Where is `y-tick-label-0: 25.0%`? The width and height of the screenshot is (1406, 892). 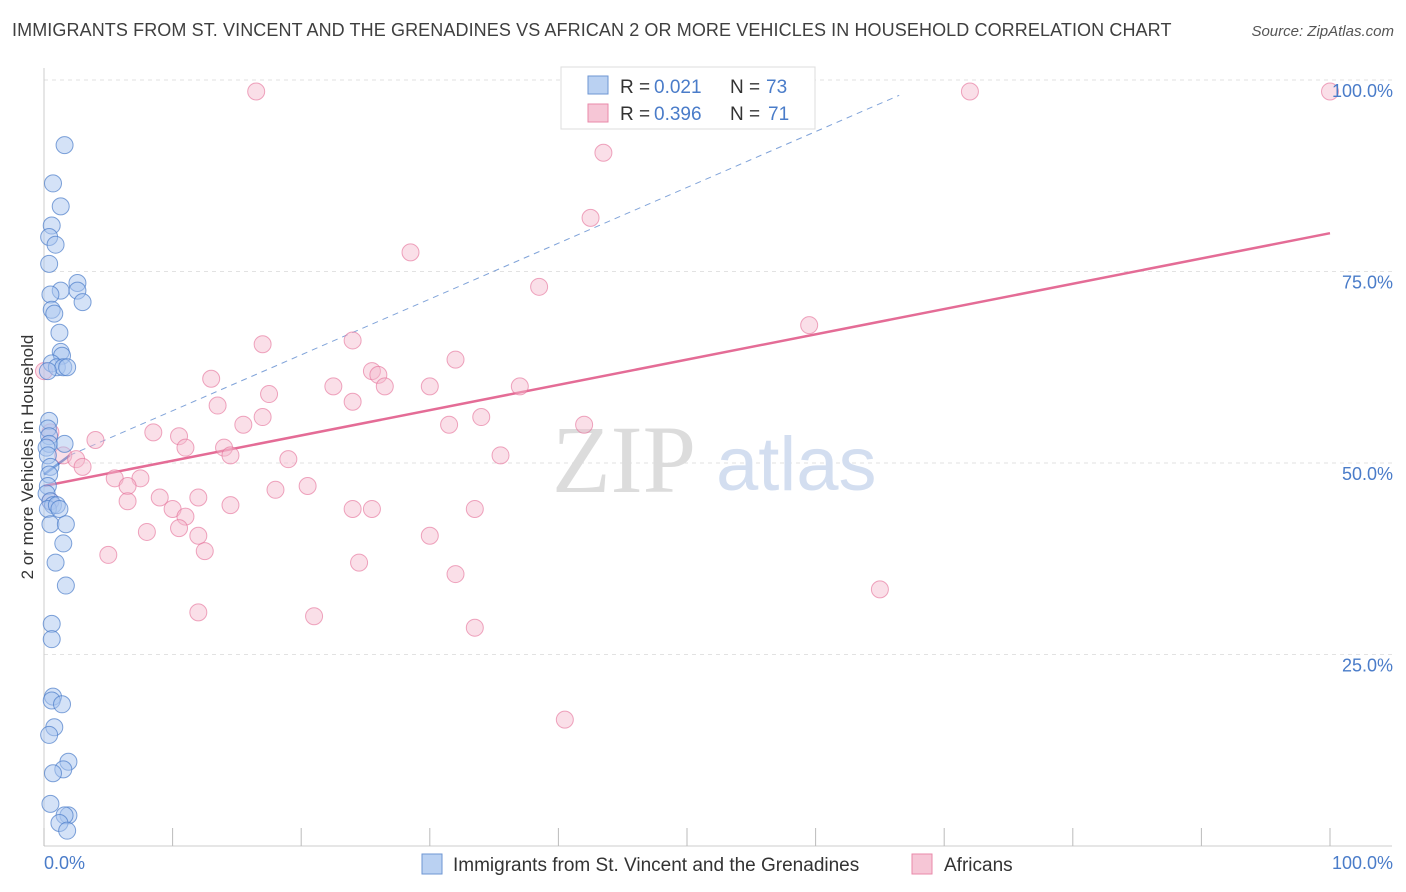
y-tick-label-0: 25.0% is located at coordinates (1367, 666).